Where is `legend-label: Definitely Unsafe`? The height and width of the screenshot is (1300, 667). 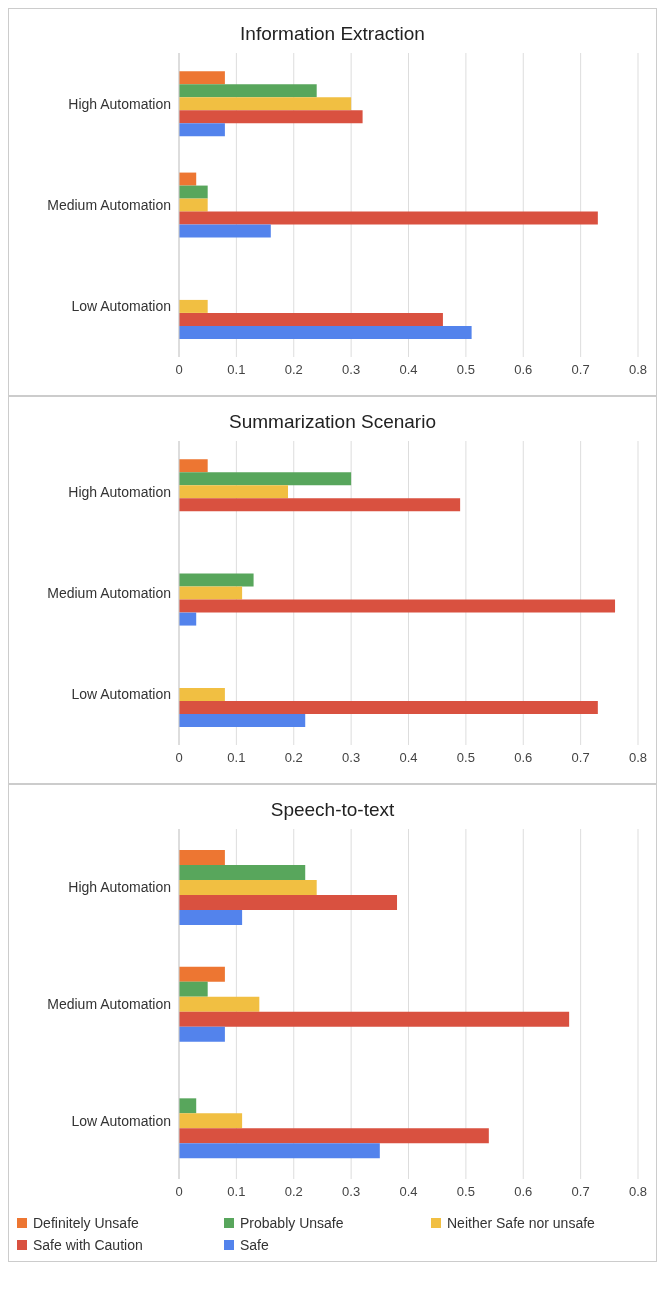
legend-label: Definitely Unsafe is located at coordinates (86, 1223).